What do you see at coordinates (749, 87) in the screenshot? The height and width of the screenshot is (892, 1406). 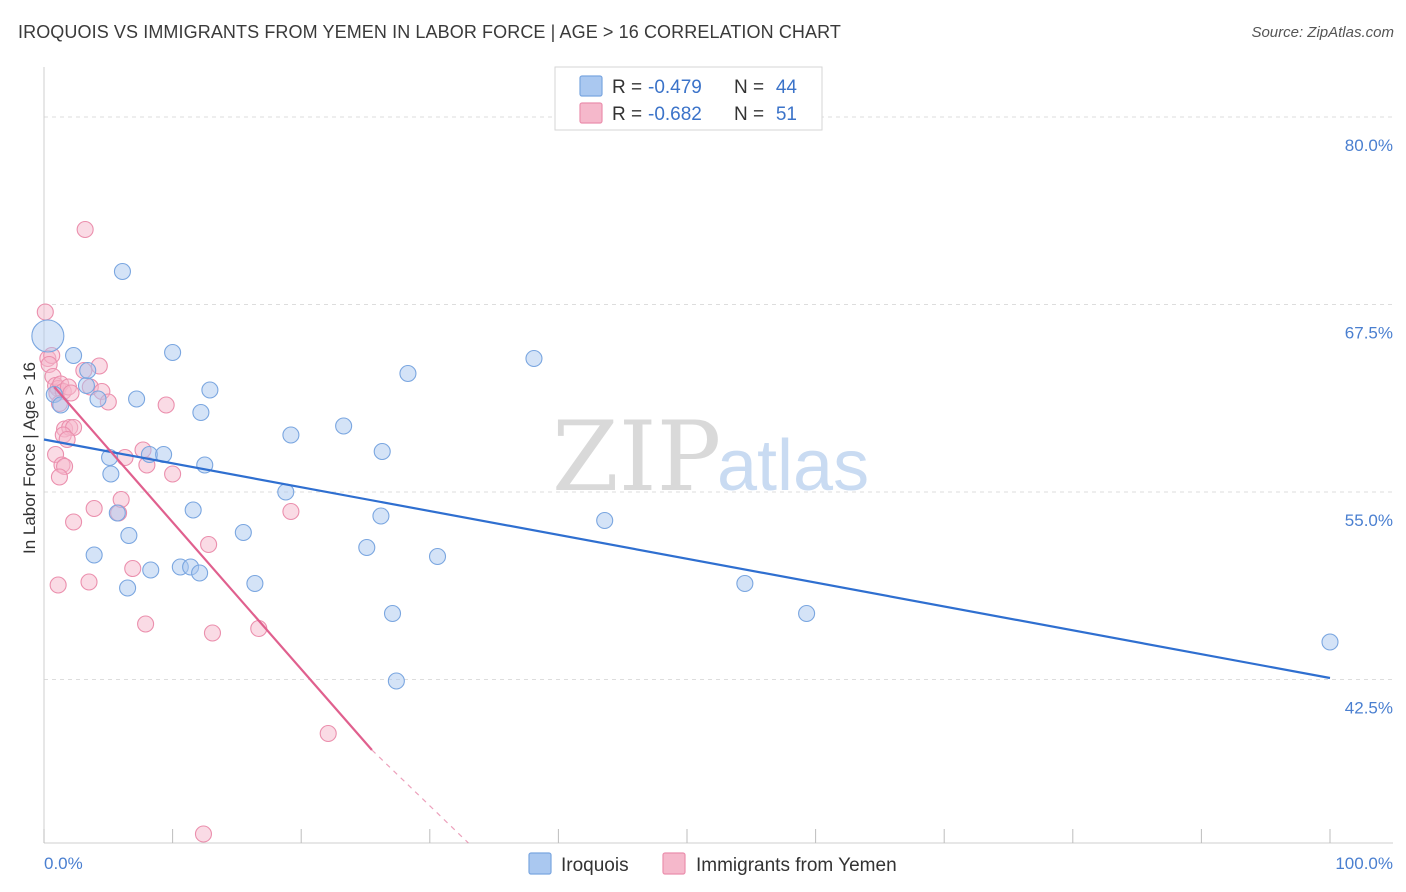 I see `legend-n-label-iroquois: N =` at bounding box center [749, 87].